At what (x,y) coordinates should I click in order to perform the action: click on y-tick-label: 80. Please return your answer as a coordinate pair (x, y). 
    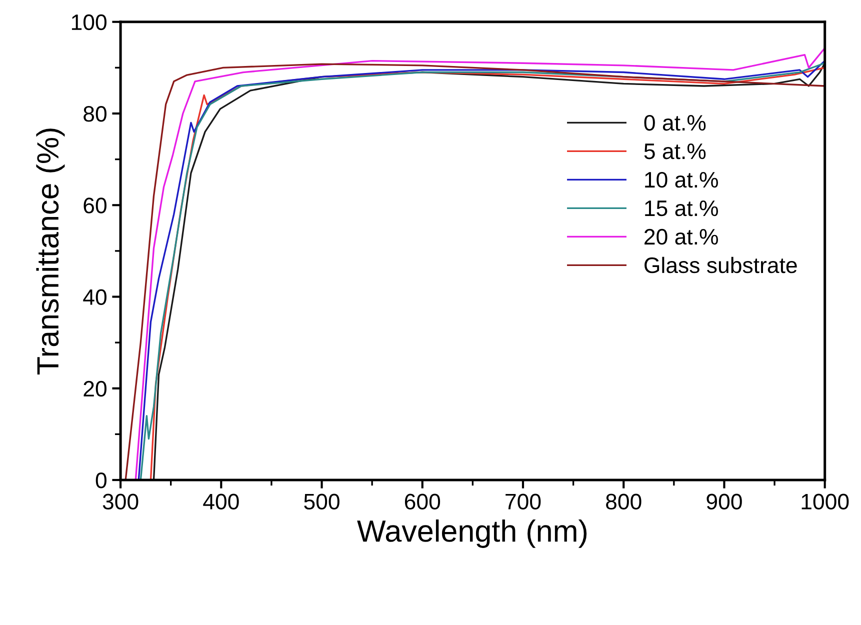
    Looking at the image, I should click on (95, 114).